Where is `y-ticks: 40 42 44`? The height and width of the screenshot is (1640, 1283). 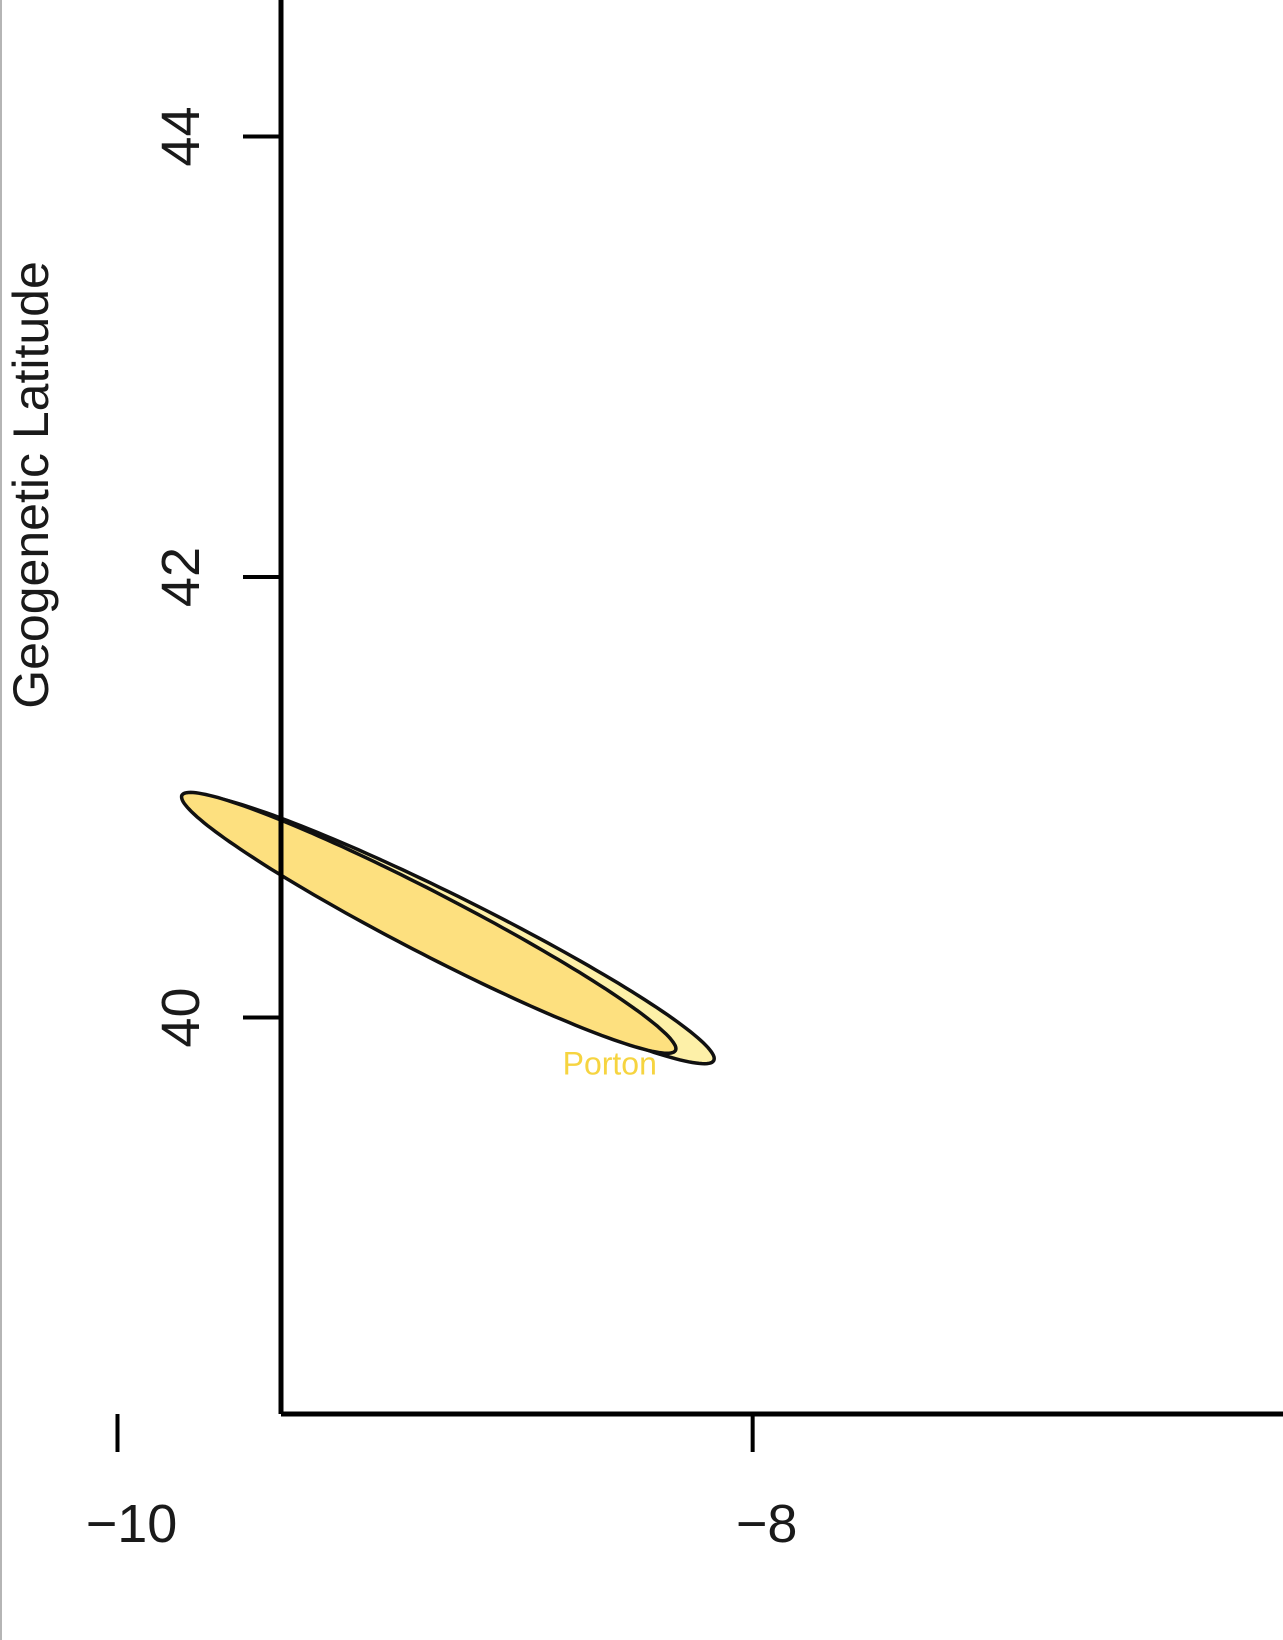 y-ticks: 40 42 44 is located at coordinates (216, 577).